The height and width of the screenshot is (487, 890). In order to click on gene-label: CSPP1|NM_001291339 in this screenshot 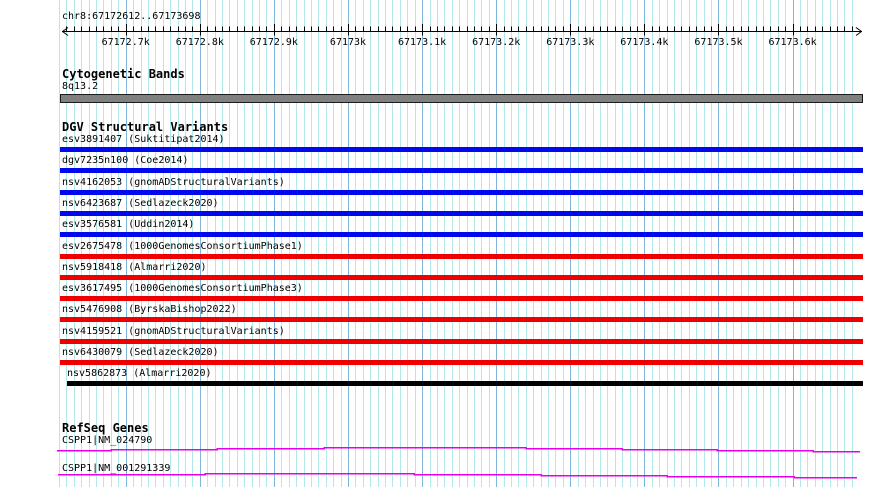, I will do `click(116, 468)`.